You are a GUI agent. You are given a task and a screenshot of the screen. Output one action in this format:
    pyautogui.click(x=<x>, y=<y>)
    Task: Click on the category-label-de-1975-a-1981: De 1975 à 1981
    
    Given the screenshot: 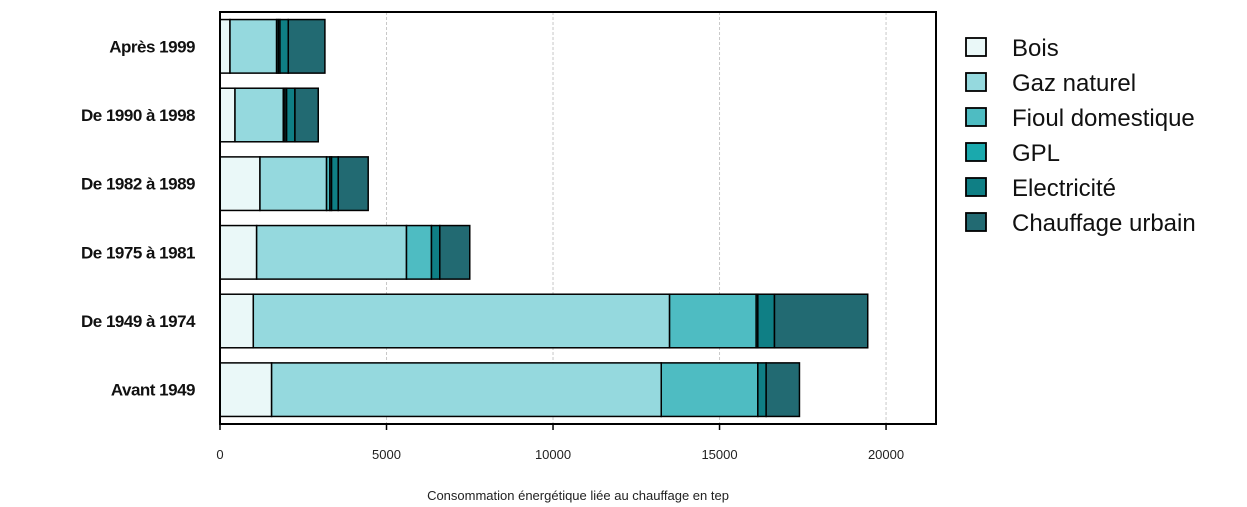 What is the action you would take?
    pyautogui.click(x=138, y=252)
    